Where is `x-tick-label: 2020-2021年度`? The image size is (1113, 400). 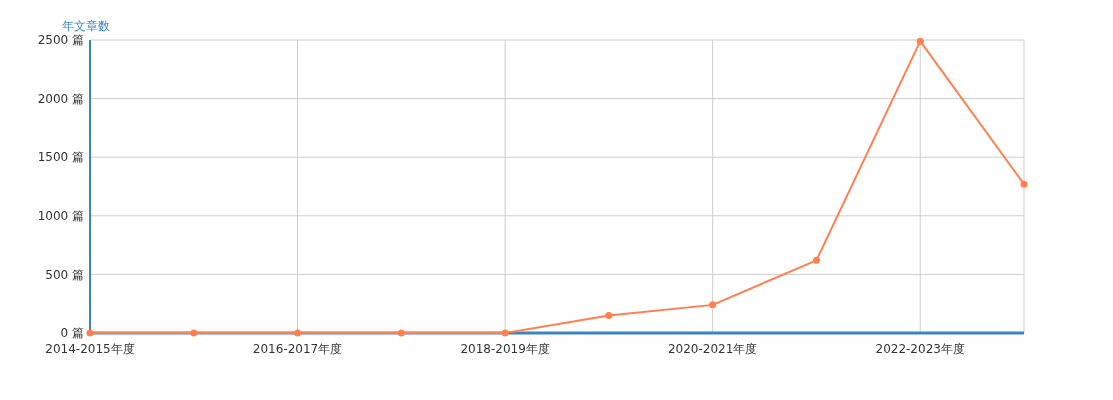
x-tick-label: 2020-2021年度 is located at coordinates (712, 349).